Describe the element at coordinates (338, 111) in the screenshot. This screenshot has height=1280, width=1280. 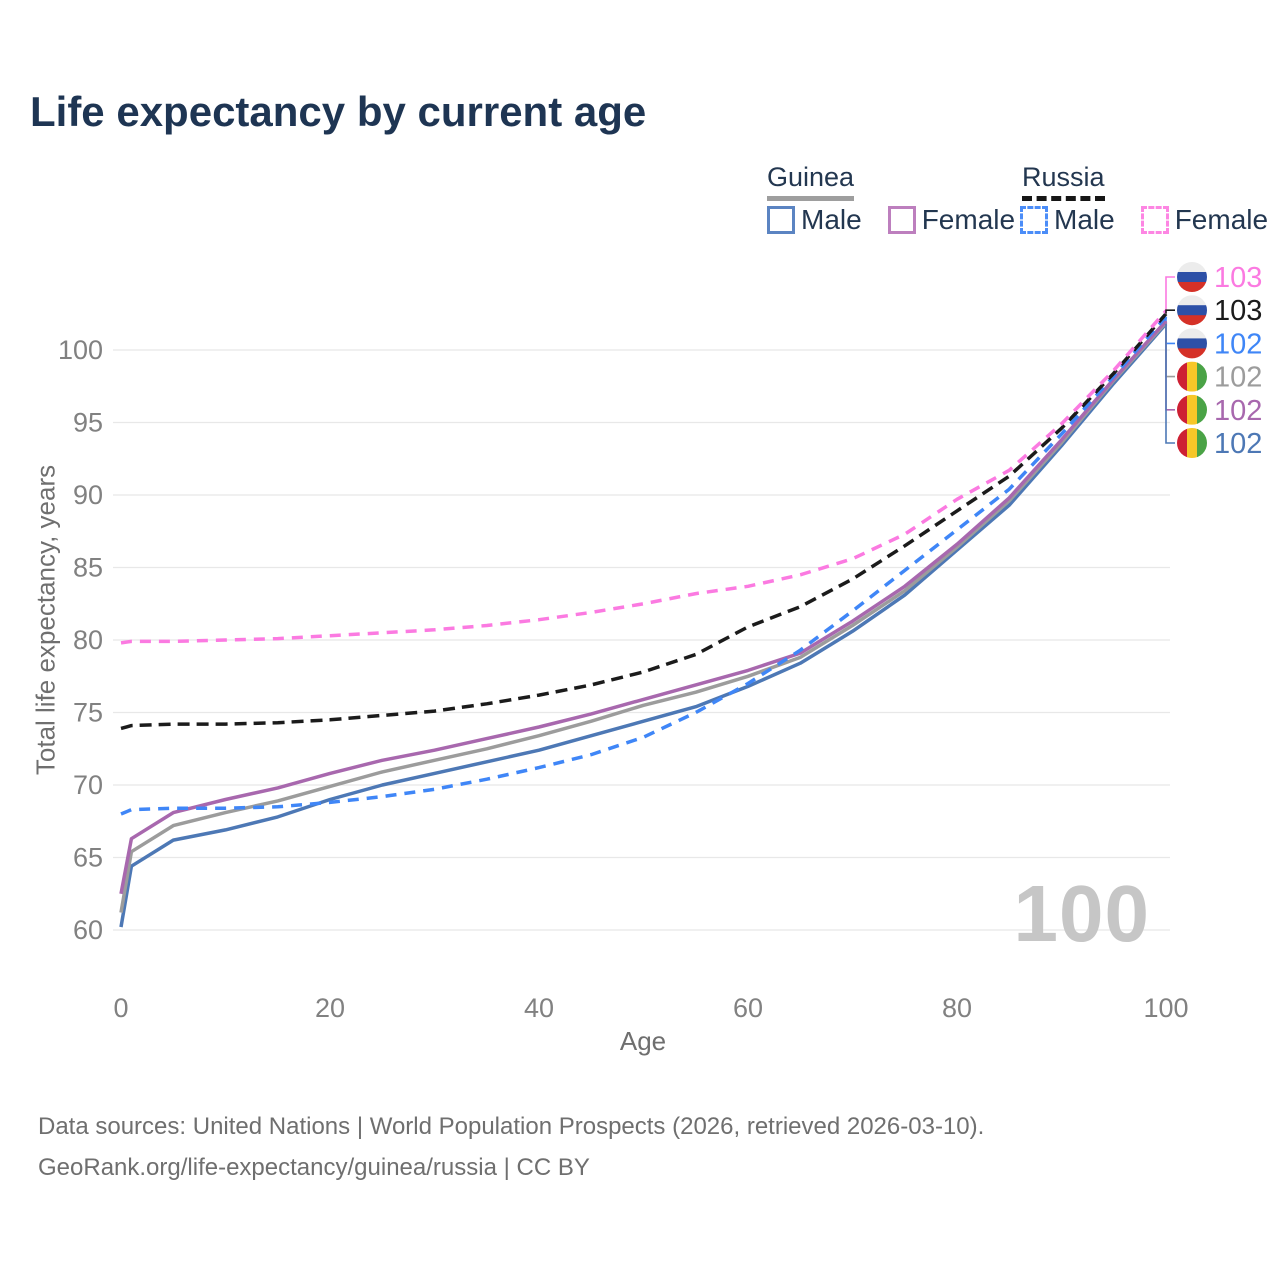
I see `page-title: Life expectancy by current age` at that location.